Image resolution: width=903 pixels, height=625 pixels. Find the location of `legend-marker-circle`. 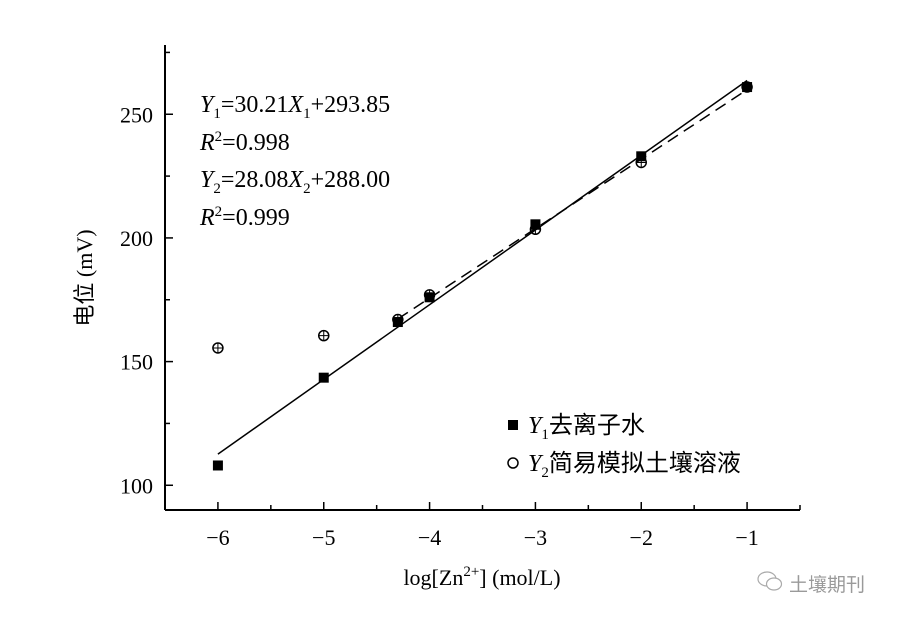

legend-marker-circle is located at coordinates (513, 463).